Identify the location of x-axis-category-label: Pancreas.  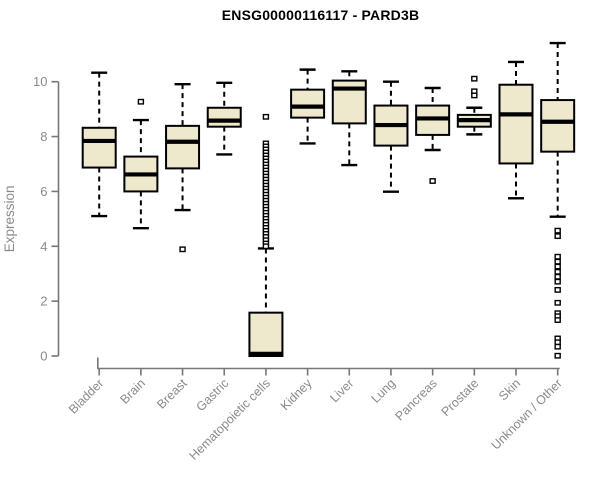
(416, 399).